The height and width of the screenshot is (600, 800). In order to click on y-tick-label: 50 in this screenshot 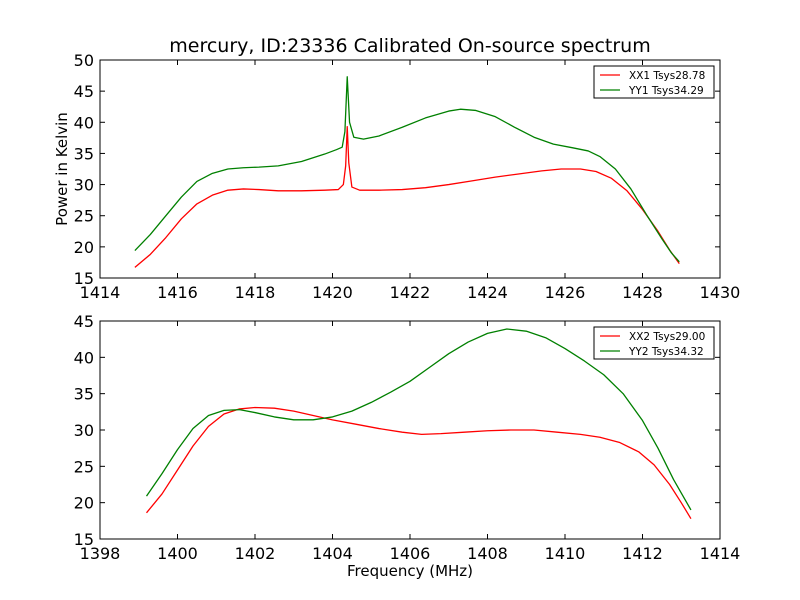, I will do `click(84, 60)`.